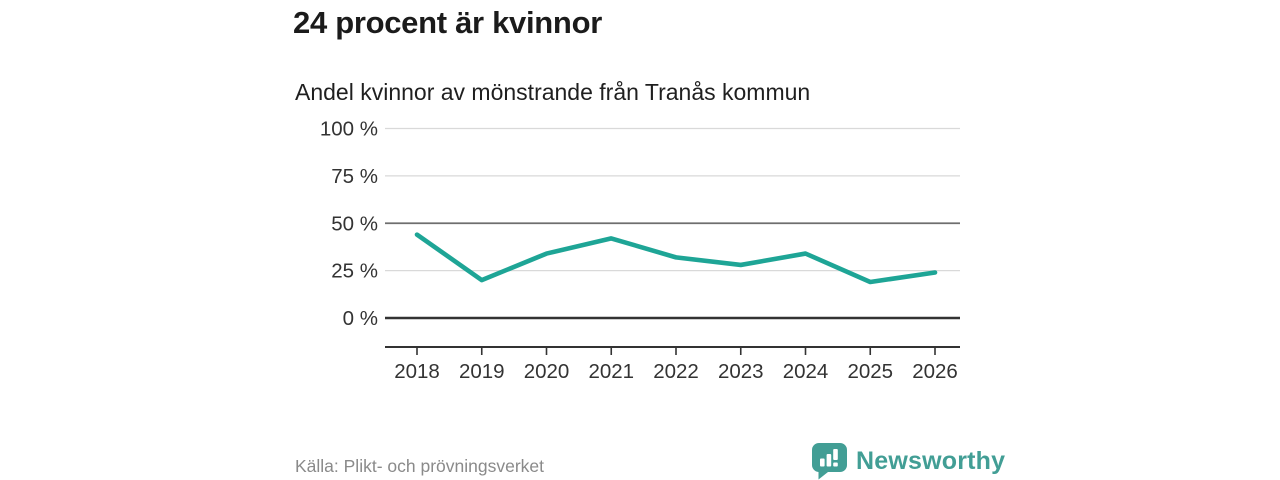 This screenshot has height=480, width=1280. Describe the element at coordinates (870, 371) in the screenshot. I see `x-tick-label: 2025` at that location.